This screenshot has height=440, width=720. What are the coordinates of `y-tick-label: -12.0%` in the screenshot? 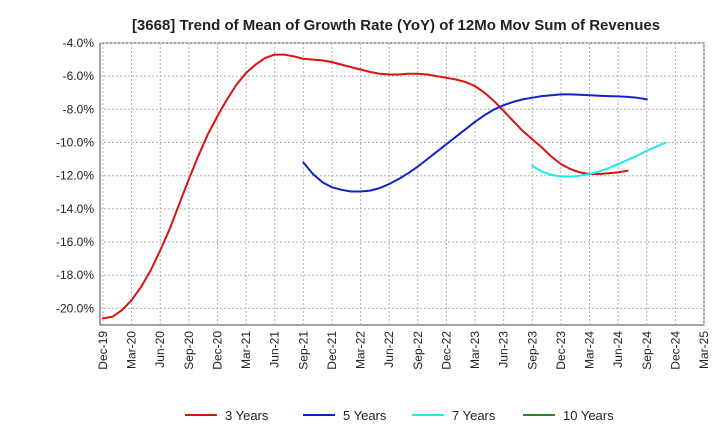 It's located at (75, 176).